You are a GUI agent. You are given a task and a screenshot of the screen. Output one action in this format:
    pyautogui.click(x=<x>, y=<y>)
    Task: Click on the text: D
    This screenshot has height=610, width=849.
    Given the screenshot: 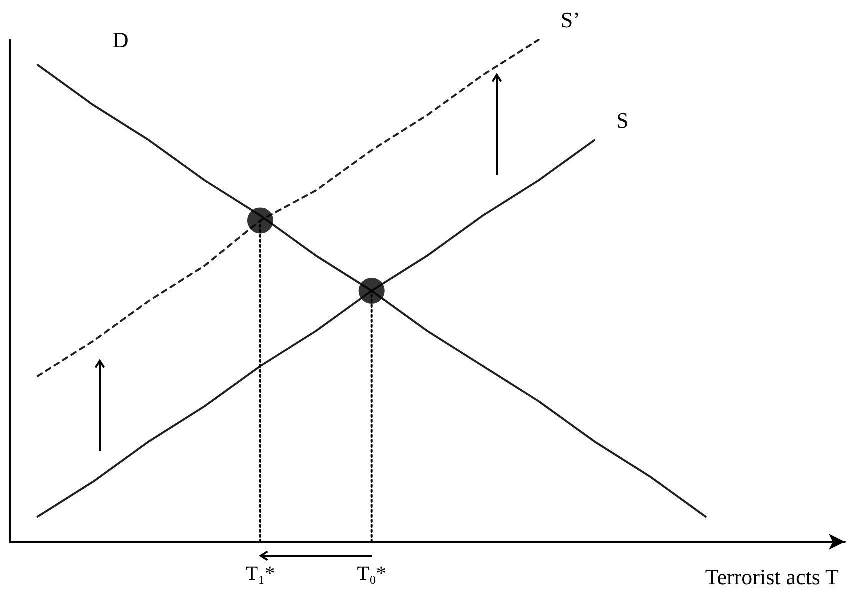 What is the action you would take?
    pyautogui.click(x=120, y=40)
    